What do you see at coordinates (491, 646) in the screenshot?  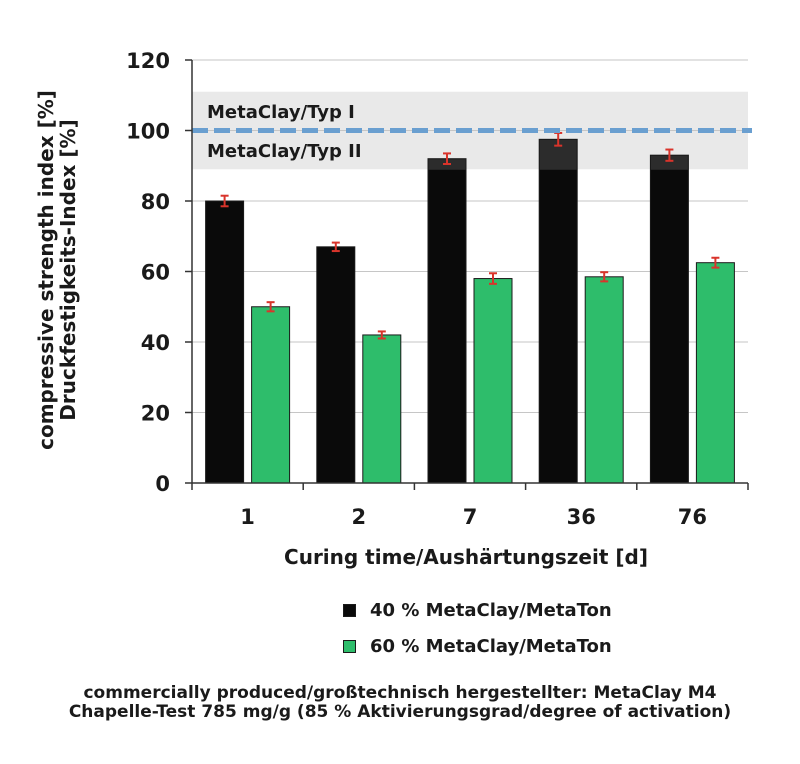 I see `legend-label-60: 60 % MetaClay/MetaTon` at bounding box center [491, 646].